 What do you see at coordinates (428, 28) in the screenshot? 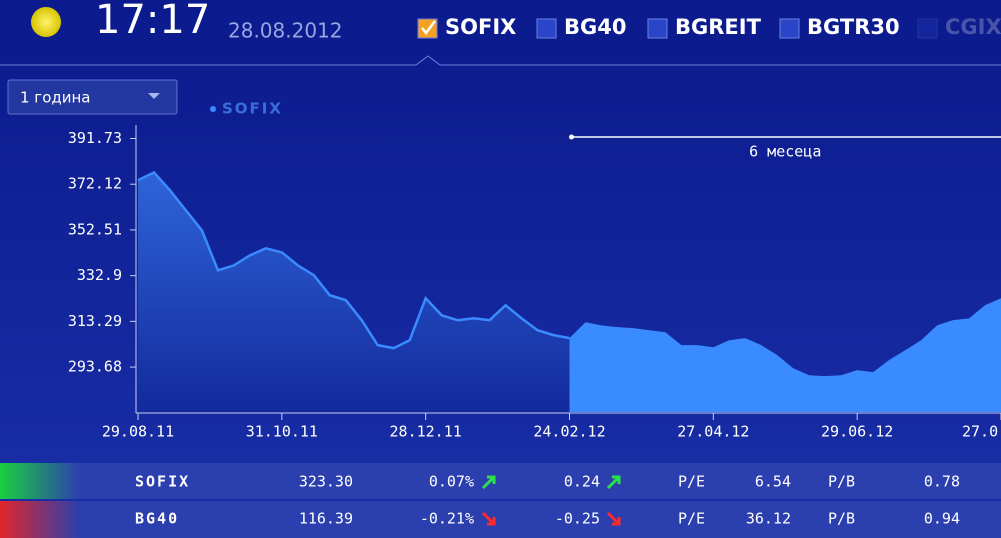
I see `check-mark` at bounding box center [428, 28].